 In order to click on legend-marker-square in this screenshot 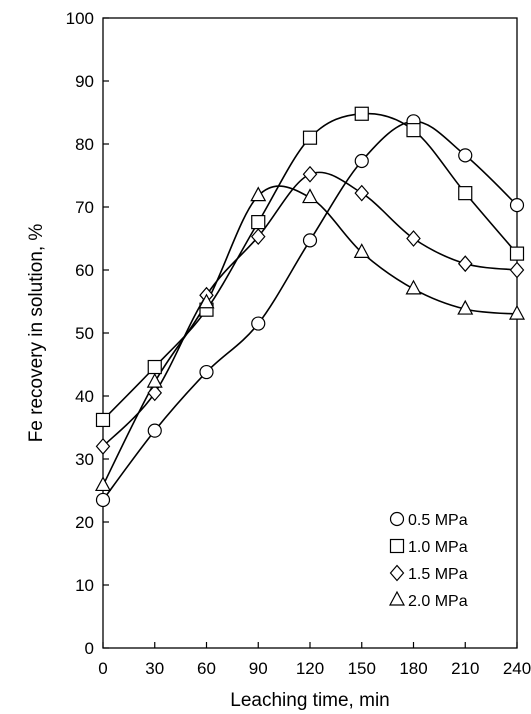, I will do `click(397, 546)`.